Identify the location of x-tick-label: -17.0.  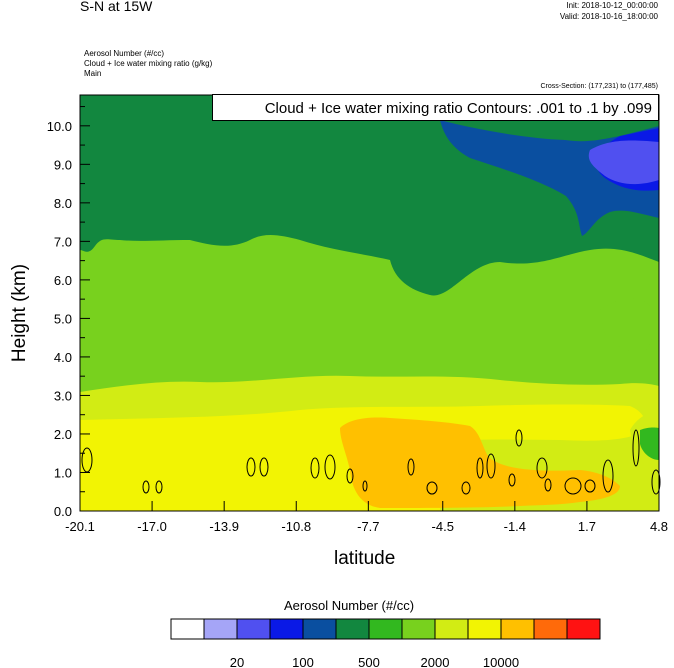
(152, 526).